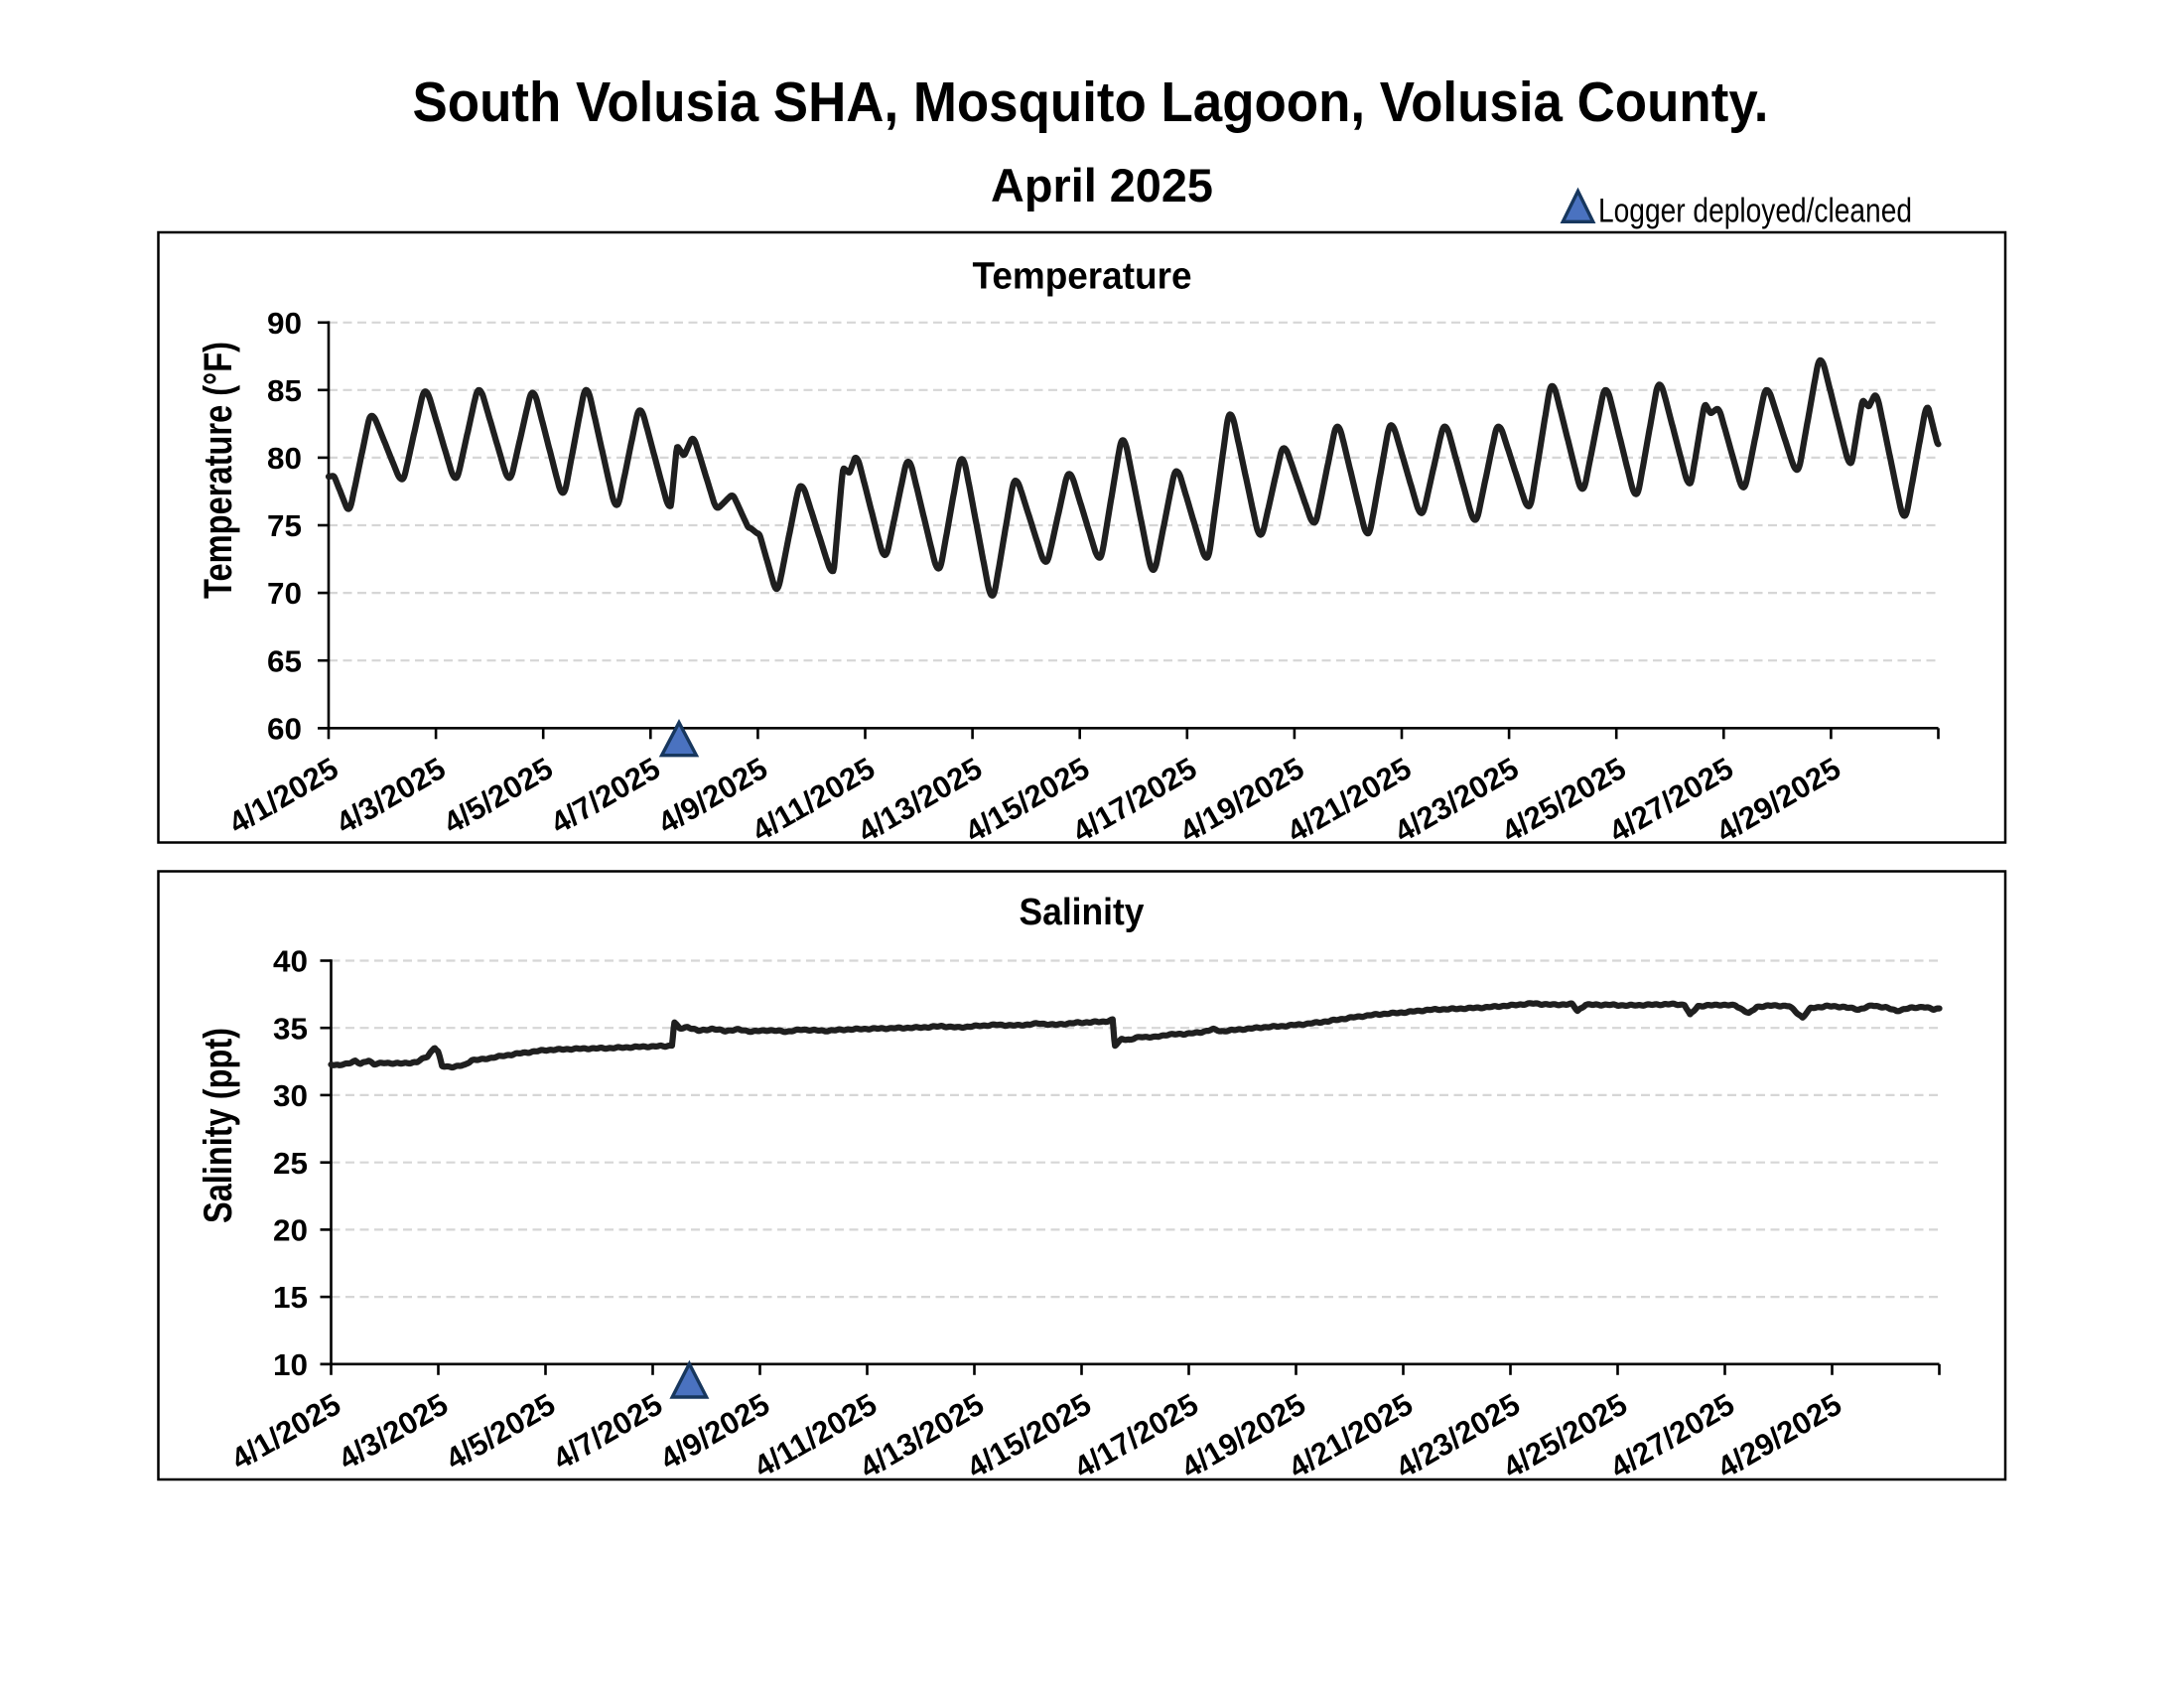 The width and height of the screenshot is (2184, 1688). What do you see at coordinates (218, 470) in the screenshot?
I see `svg-text: Temperature (°F)` at bounding box center [218, 470].